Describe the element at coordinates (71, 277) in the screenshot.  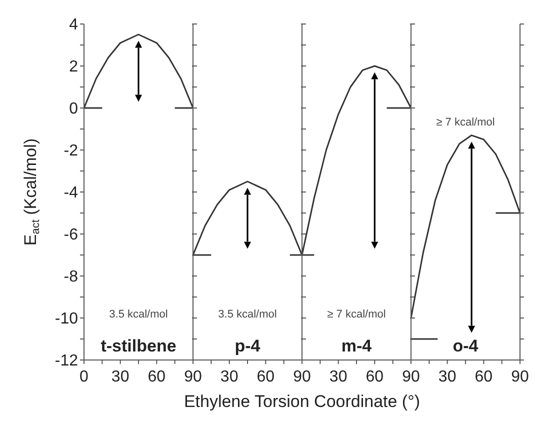
I see `y-tick-label: -8` at that location.